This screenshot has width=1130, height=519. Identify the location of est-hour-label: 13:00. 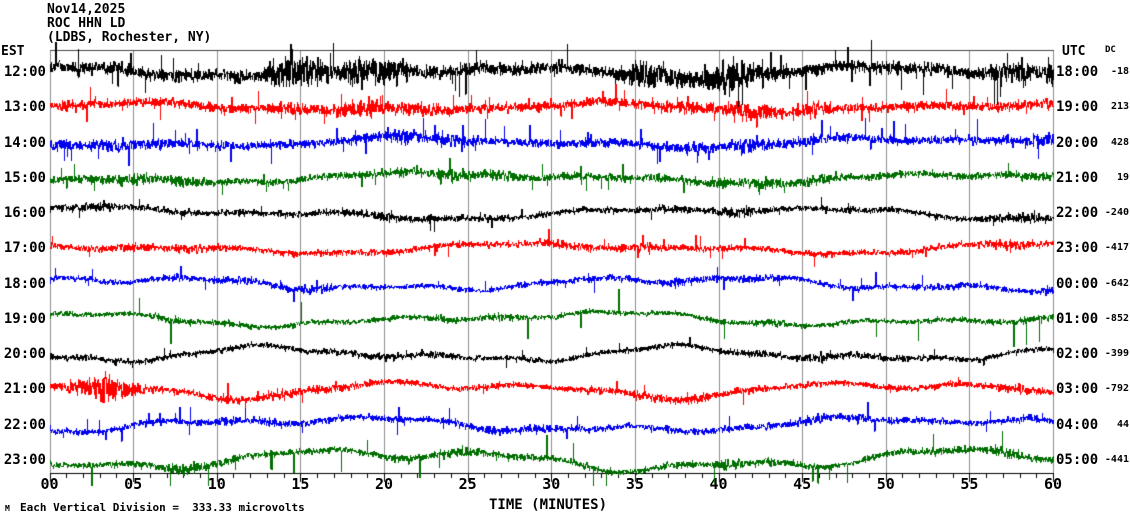
(24, 107).